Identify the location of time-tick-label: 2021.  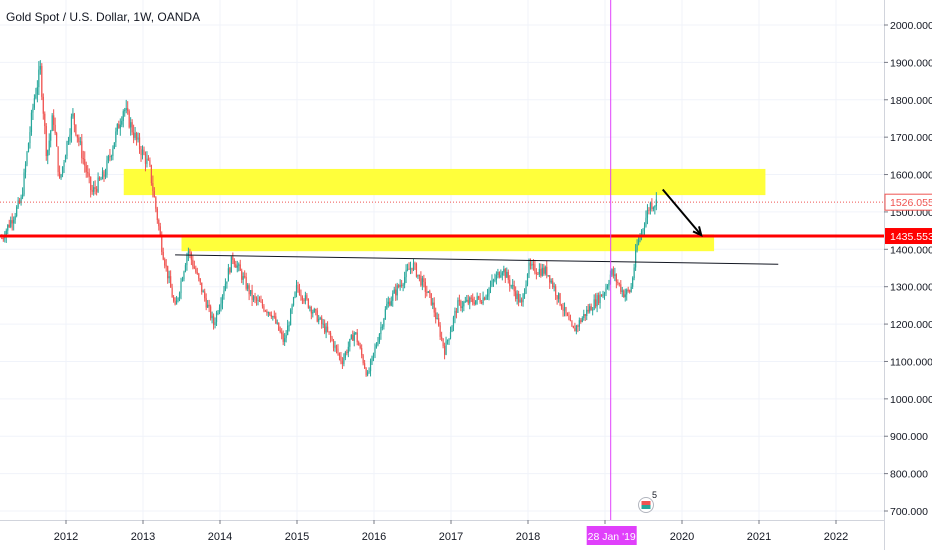
(759, 537).